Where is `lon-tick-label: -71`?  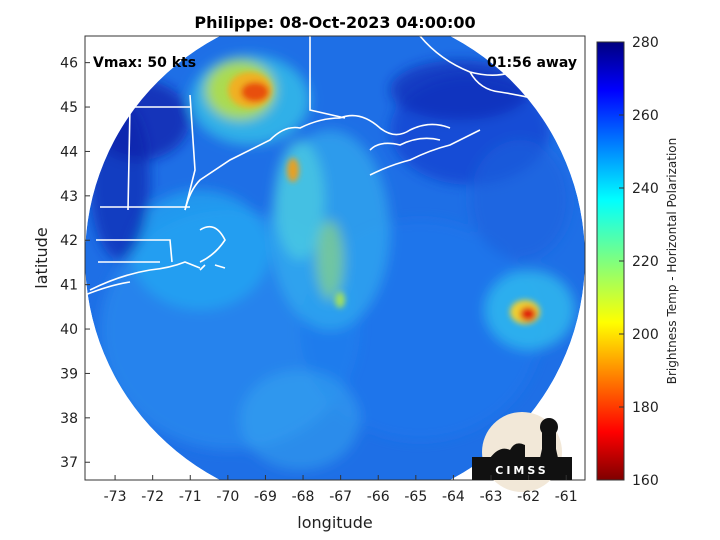
lon-tick-label: -71 is located at coordinates (190, 497).